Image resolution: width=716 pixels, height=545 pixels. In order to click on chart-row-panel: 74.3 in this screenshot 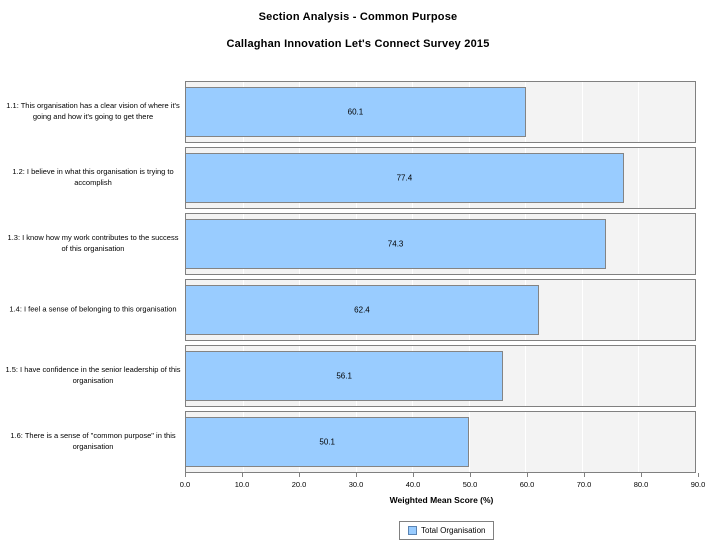, I will do `click(440, 244)`.